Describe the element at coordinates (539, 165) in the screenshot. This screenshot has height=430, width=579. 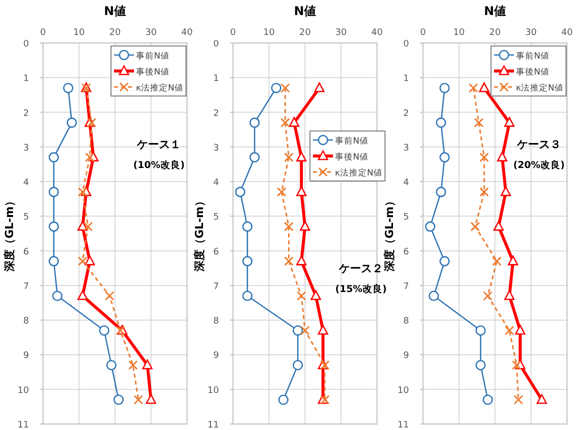
I see `annotation: (20%改良)` at that location.